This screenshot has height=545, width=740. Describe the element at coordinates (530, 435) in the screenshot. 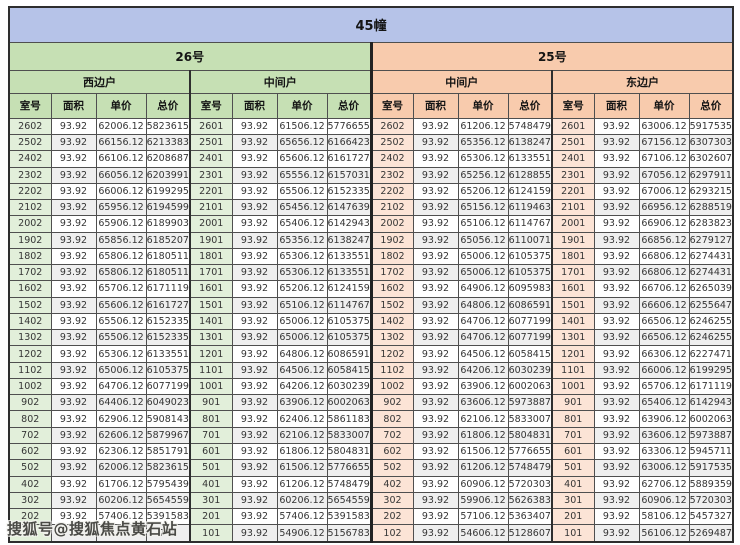

I see `cell-total: 5804831` at that location.